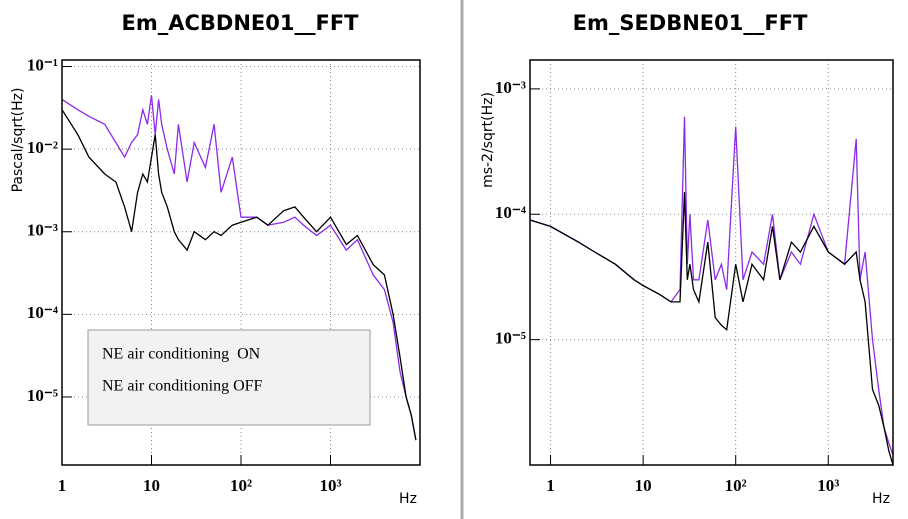 The width and height of the screenshot is (908, 519). I want to click on y-tick-label: 10⁻¹, so click(42, 64).